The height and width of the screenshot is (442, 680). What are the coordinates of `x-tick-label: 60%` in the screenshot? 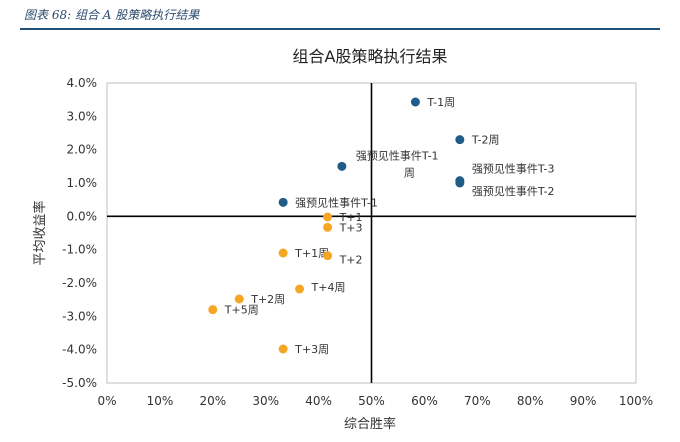 It's located at (424, 401).